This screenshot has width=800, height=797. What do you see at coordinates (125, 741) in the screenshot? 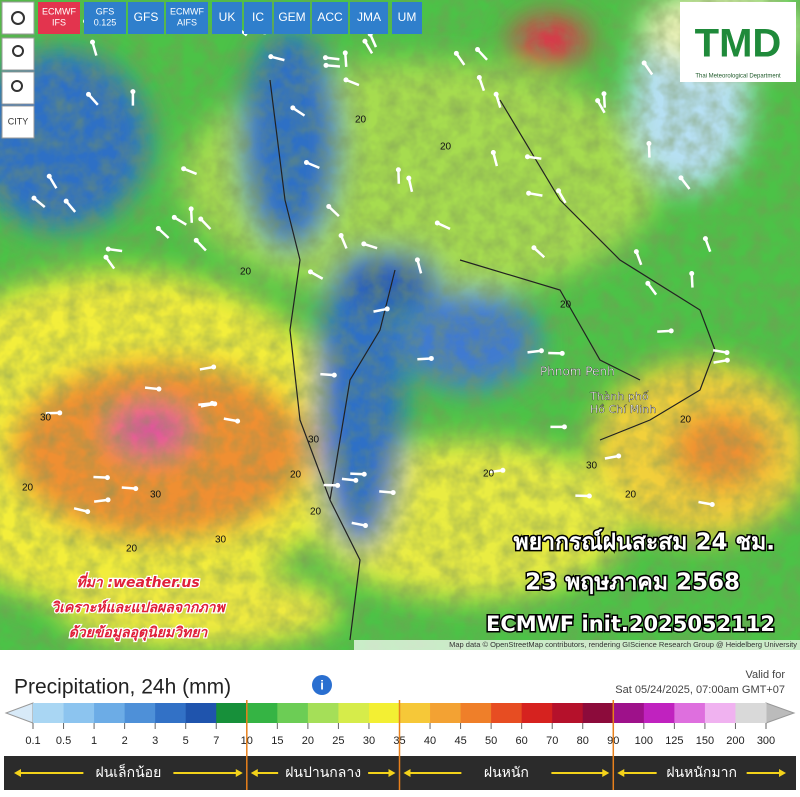
I see `scale-label: 2` at bounding box center [125, 741].